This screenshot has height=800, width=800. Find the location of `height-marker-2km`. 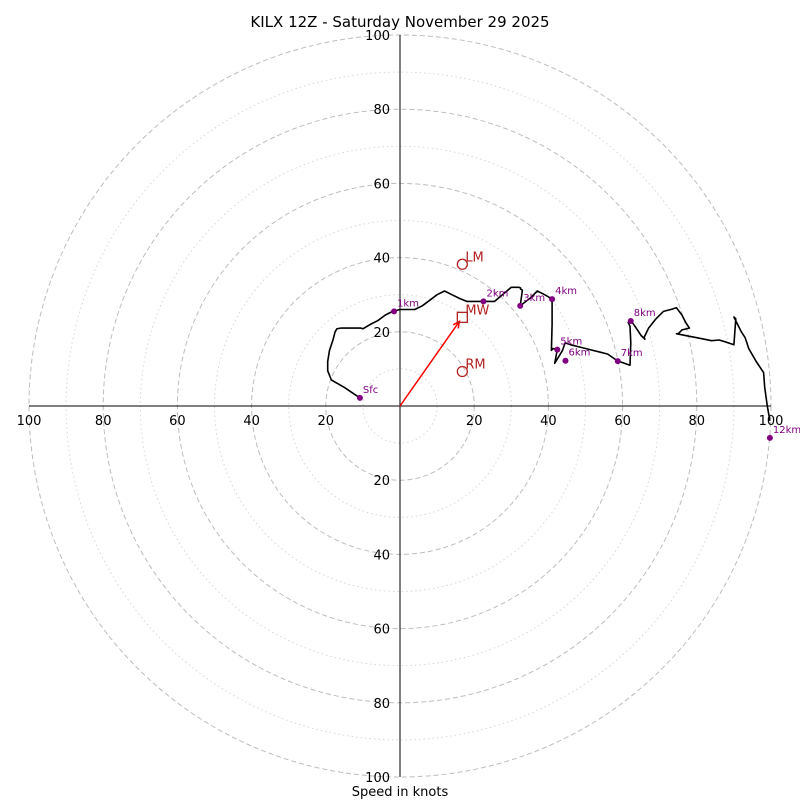

height-marker-2km is located at coordinates (483, 301).